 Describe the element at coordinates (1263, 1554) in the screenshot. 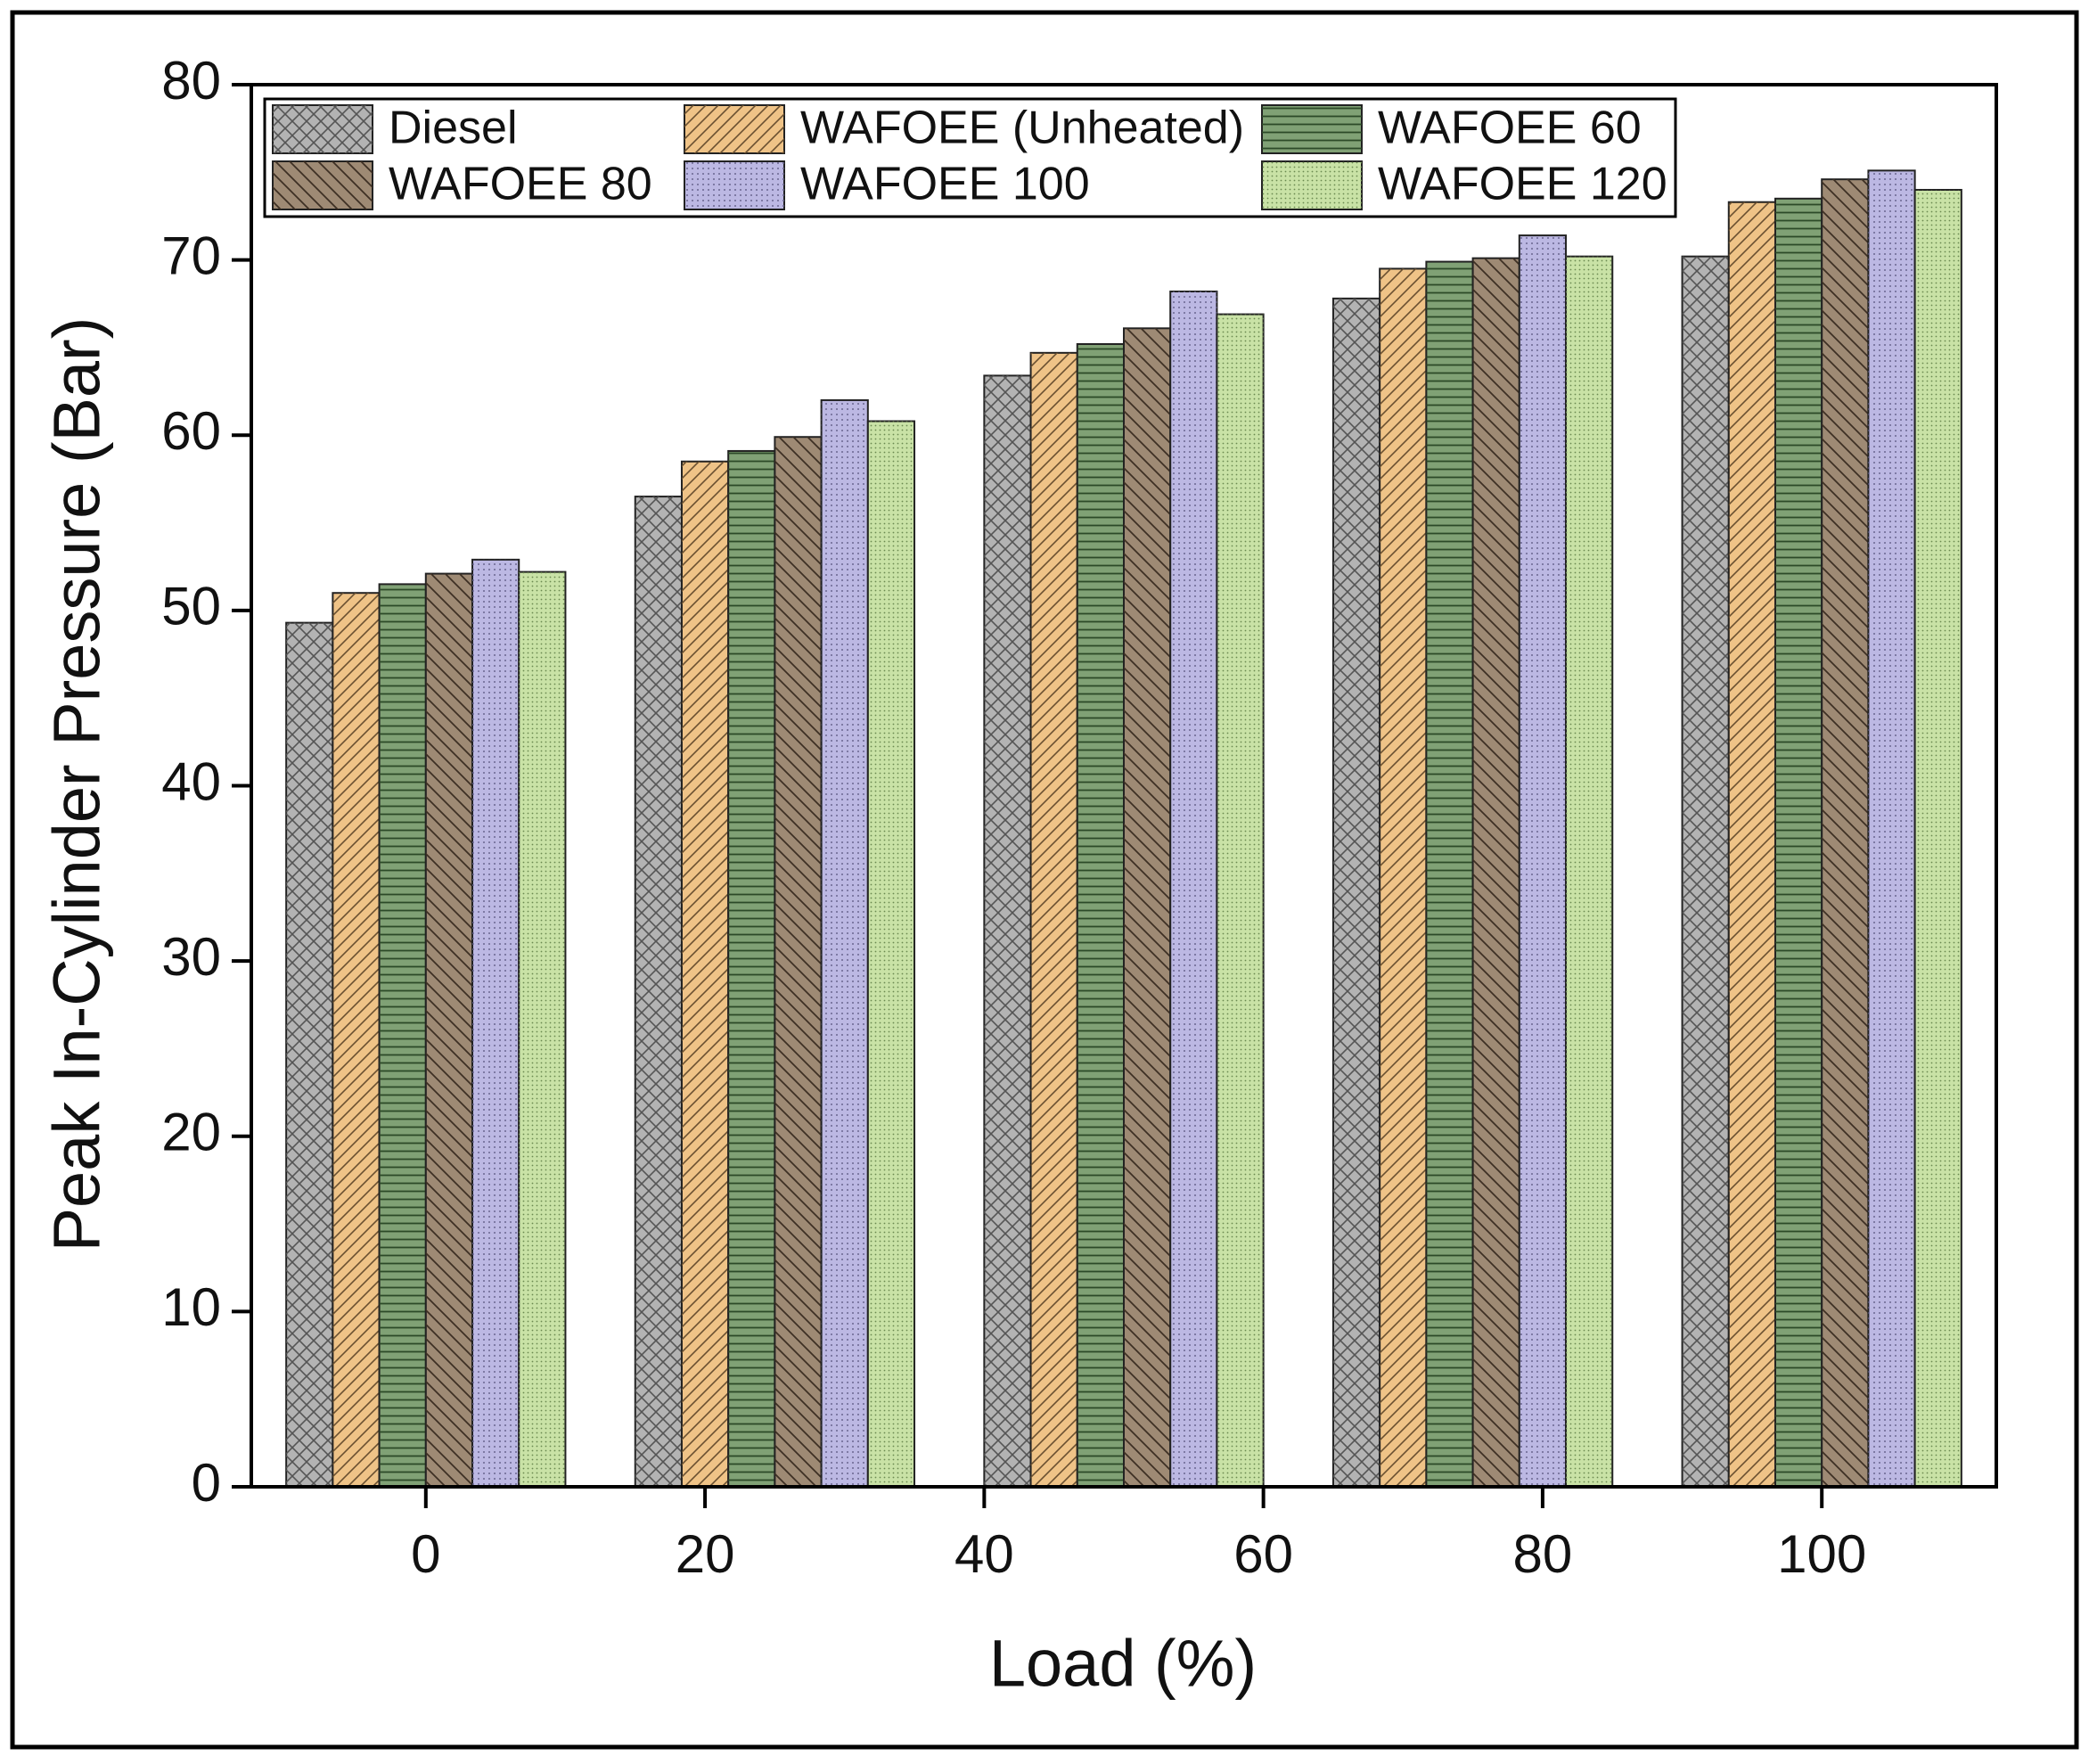

I see `x-tick-label: 60` at that location.